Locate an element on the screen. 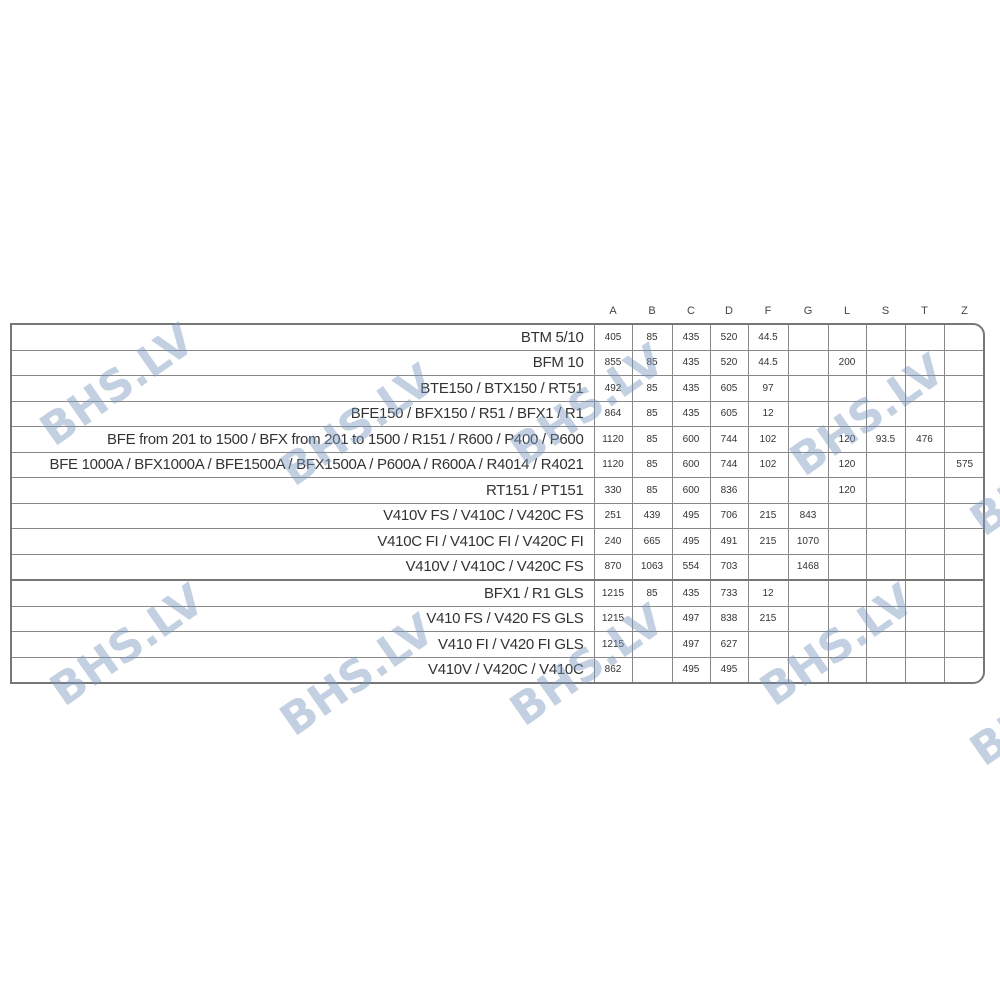 This screenshot has height=1000, width=1000. table-row: V410 FS / V420 FS GLS 1215 497 838 215 is located at coordinates (497, 618).